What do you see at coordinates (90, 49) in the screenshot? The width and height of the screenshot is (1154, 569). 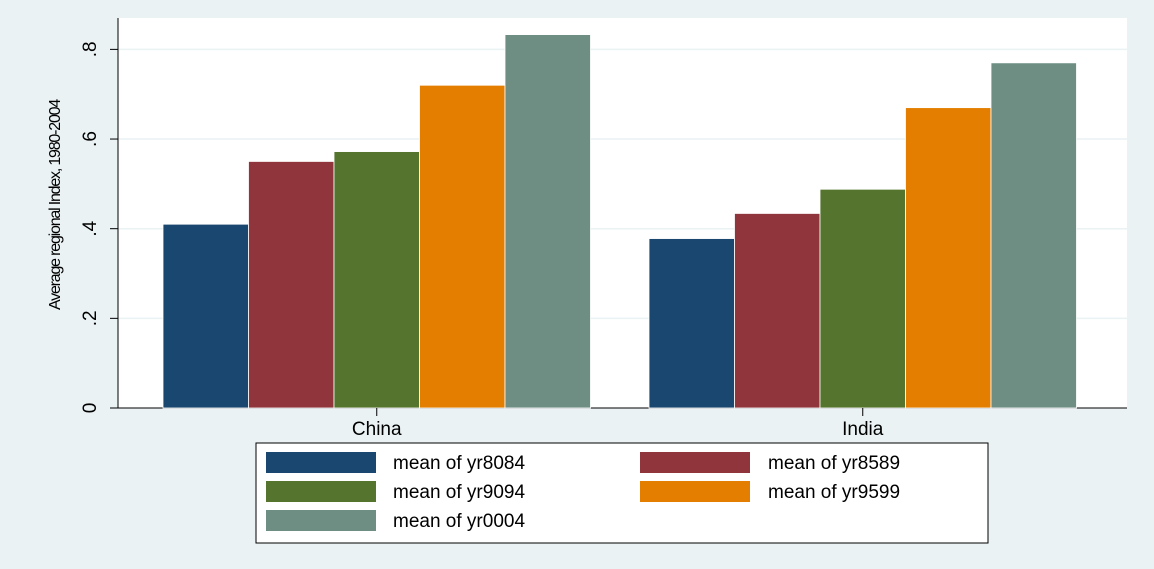 I see `y-tick-label: .8` at bounding box center [90, 49].